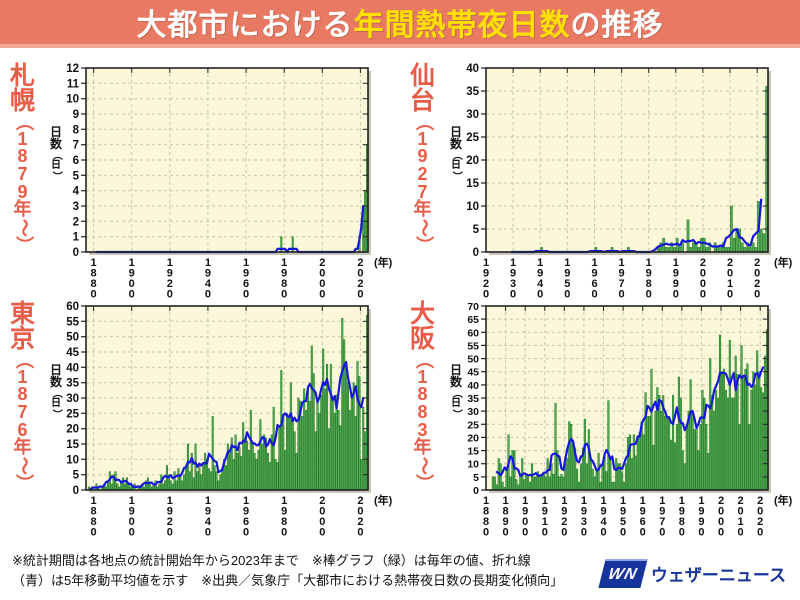  Describe the element at coordinates (462, 25) in the screenshot. I see `title-highlight: 年間熱帯夜日数` at that location.